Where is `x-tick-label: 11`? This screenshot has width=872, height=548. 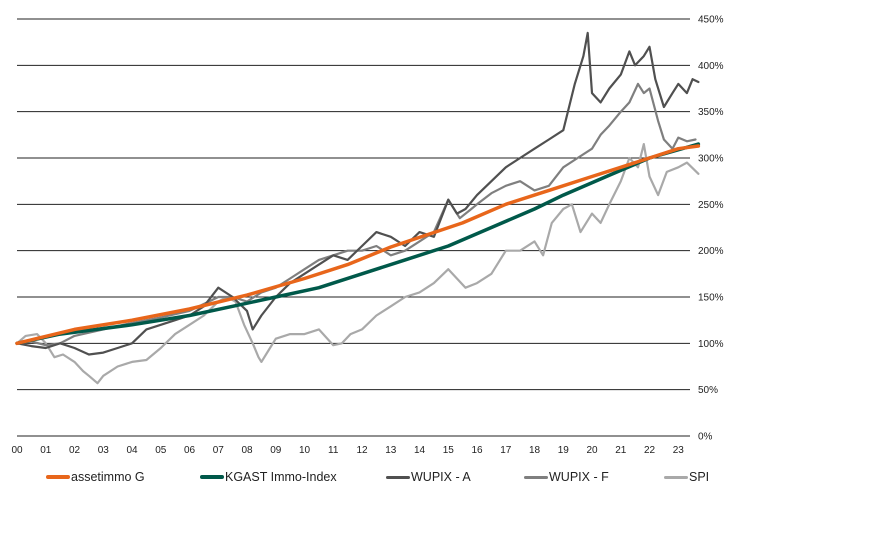 x-tick-label: 11 is located at coordinates (333, 450).